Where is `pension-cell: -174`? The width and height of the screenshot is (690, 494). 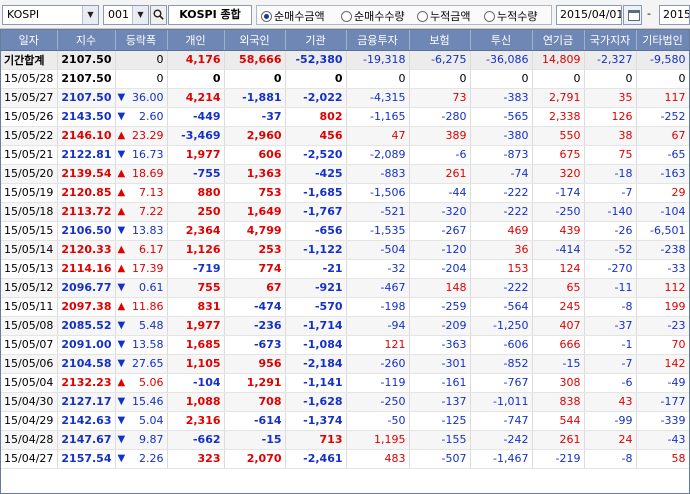
pension-cell: -174 is located at coordinates (558, 193).